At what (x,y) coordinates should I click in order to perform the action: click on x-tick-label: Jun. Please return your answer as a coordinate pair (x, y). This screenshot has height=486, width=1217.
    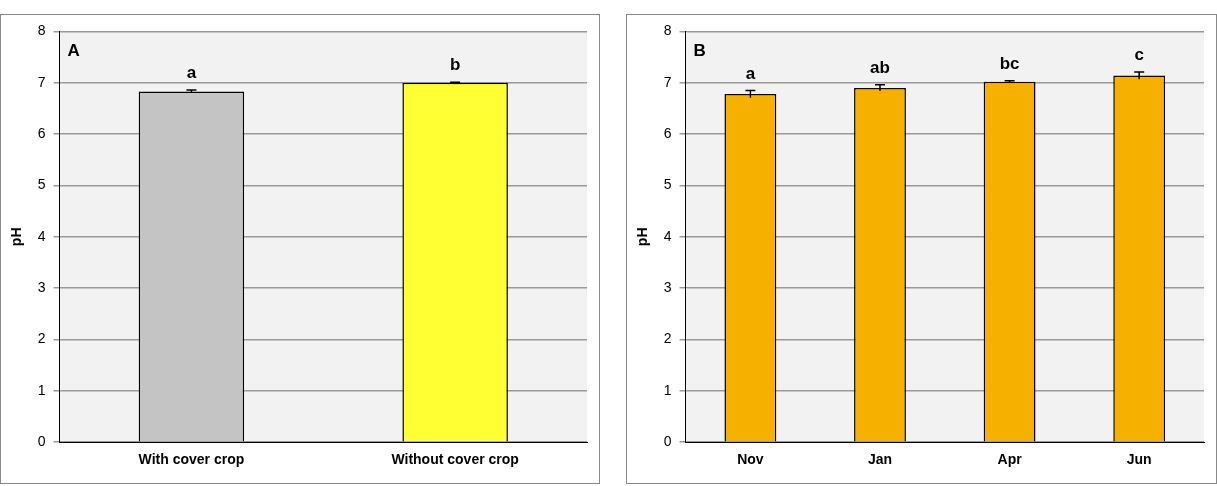
    Looking at the image, I should click on (1139, 459).